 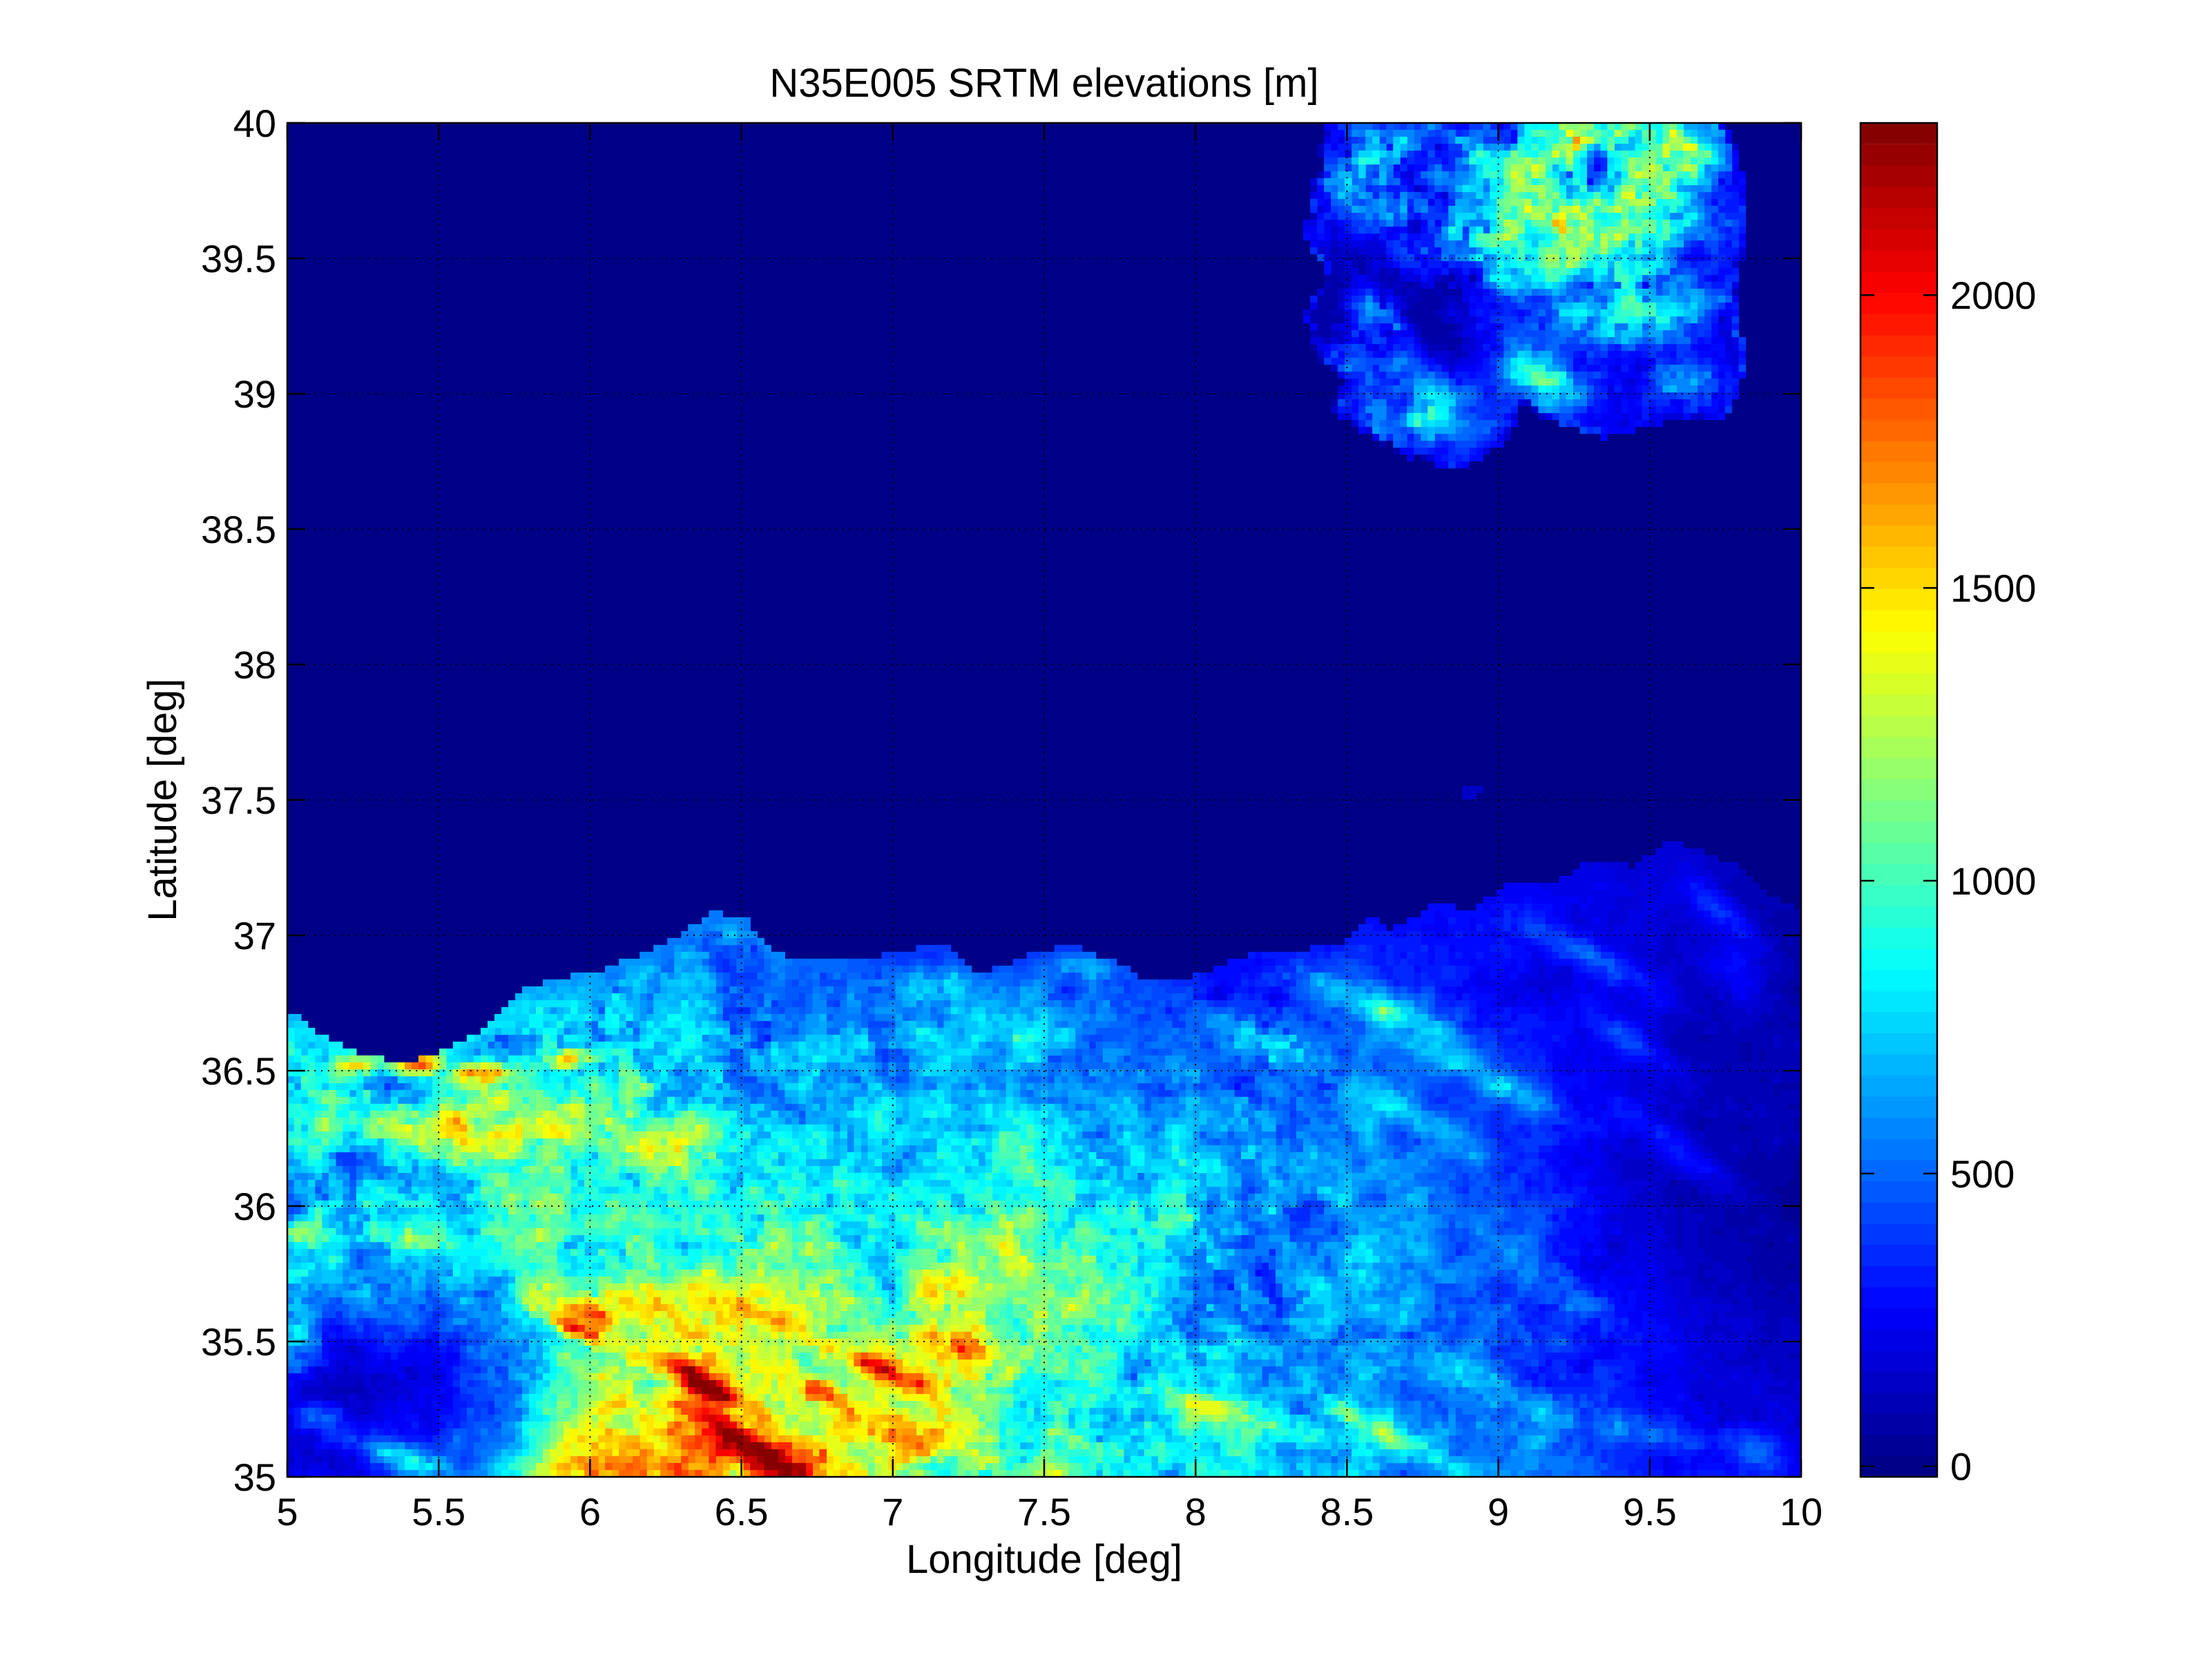 What do you see at coordinates (1994, 881) in the screenshot?
I see `svg-text: 1000` at bounding box center [1994, 881].